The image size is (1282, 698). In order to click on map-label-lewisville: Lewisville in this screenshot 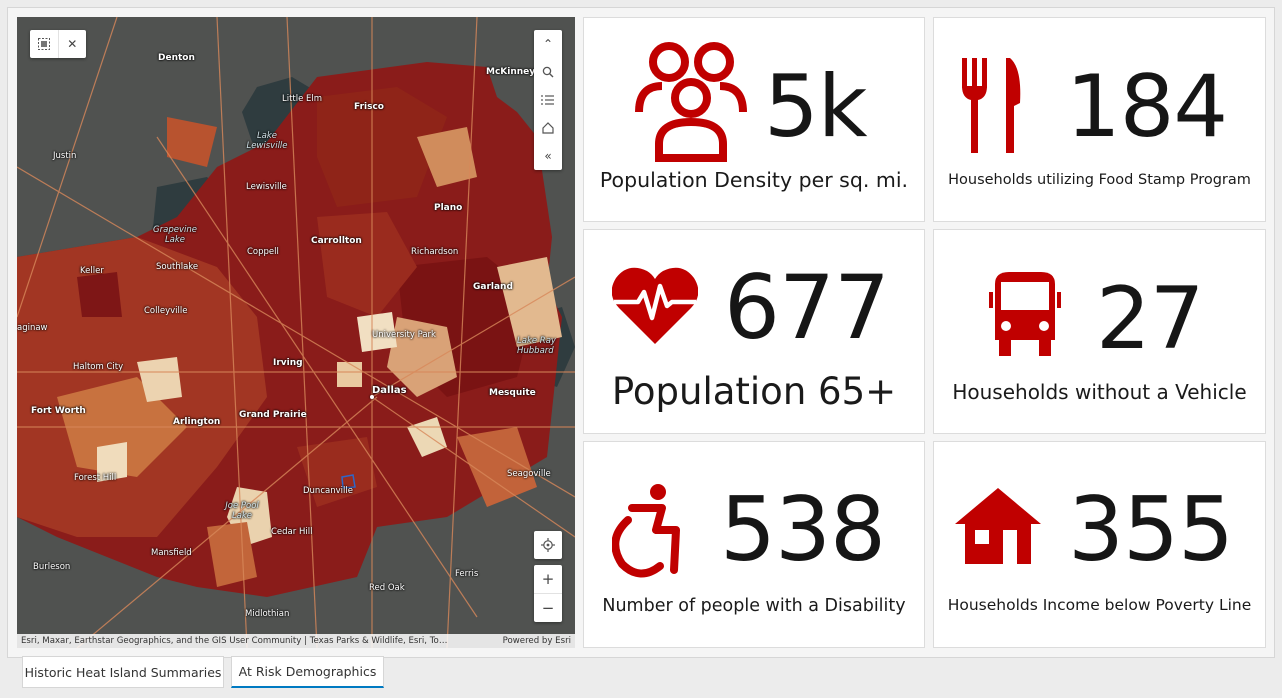, I will do `click(266, 187)`.